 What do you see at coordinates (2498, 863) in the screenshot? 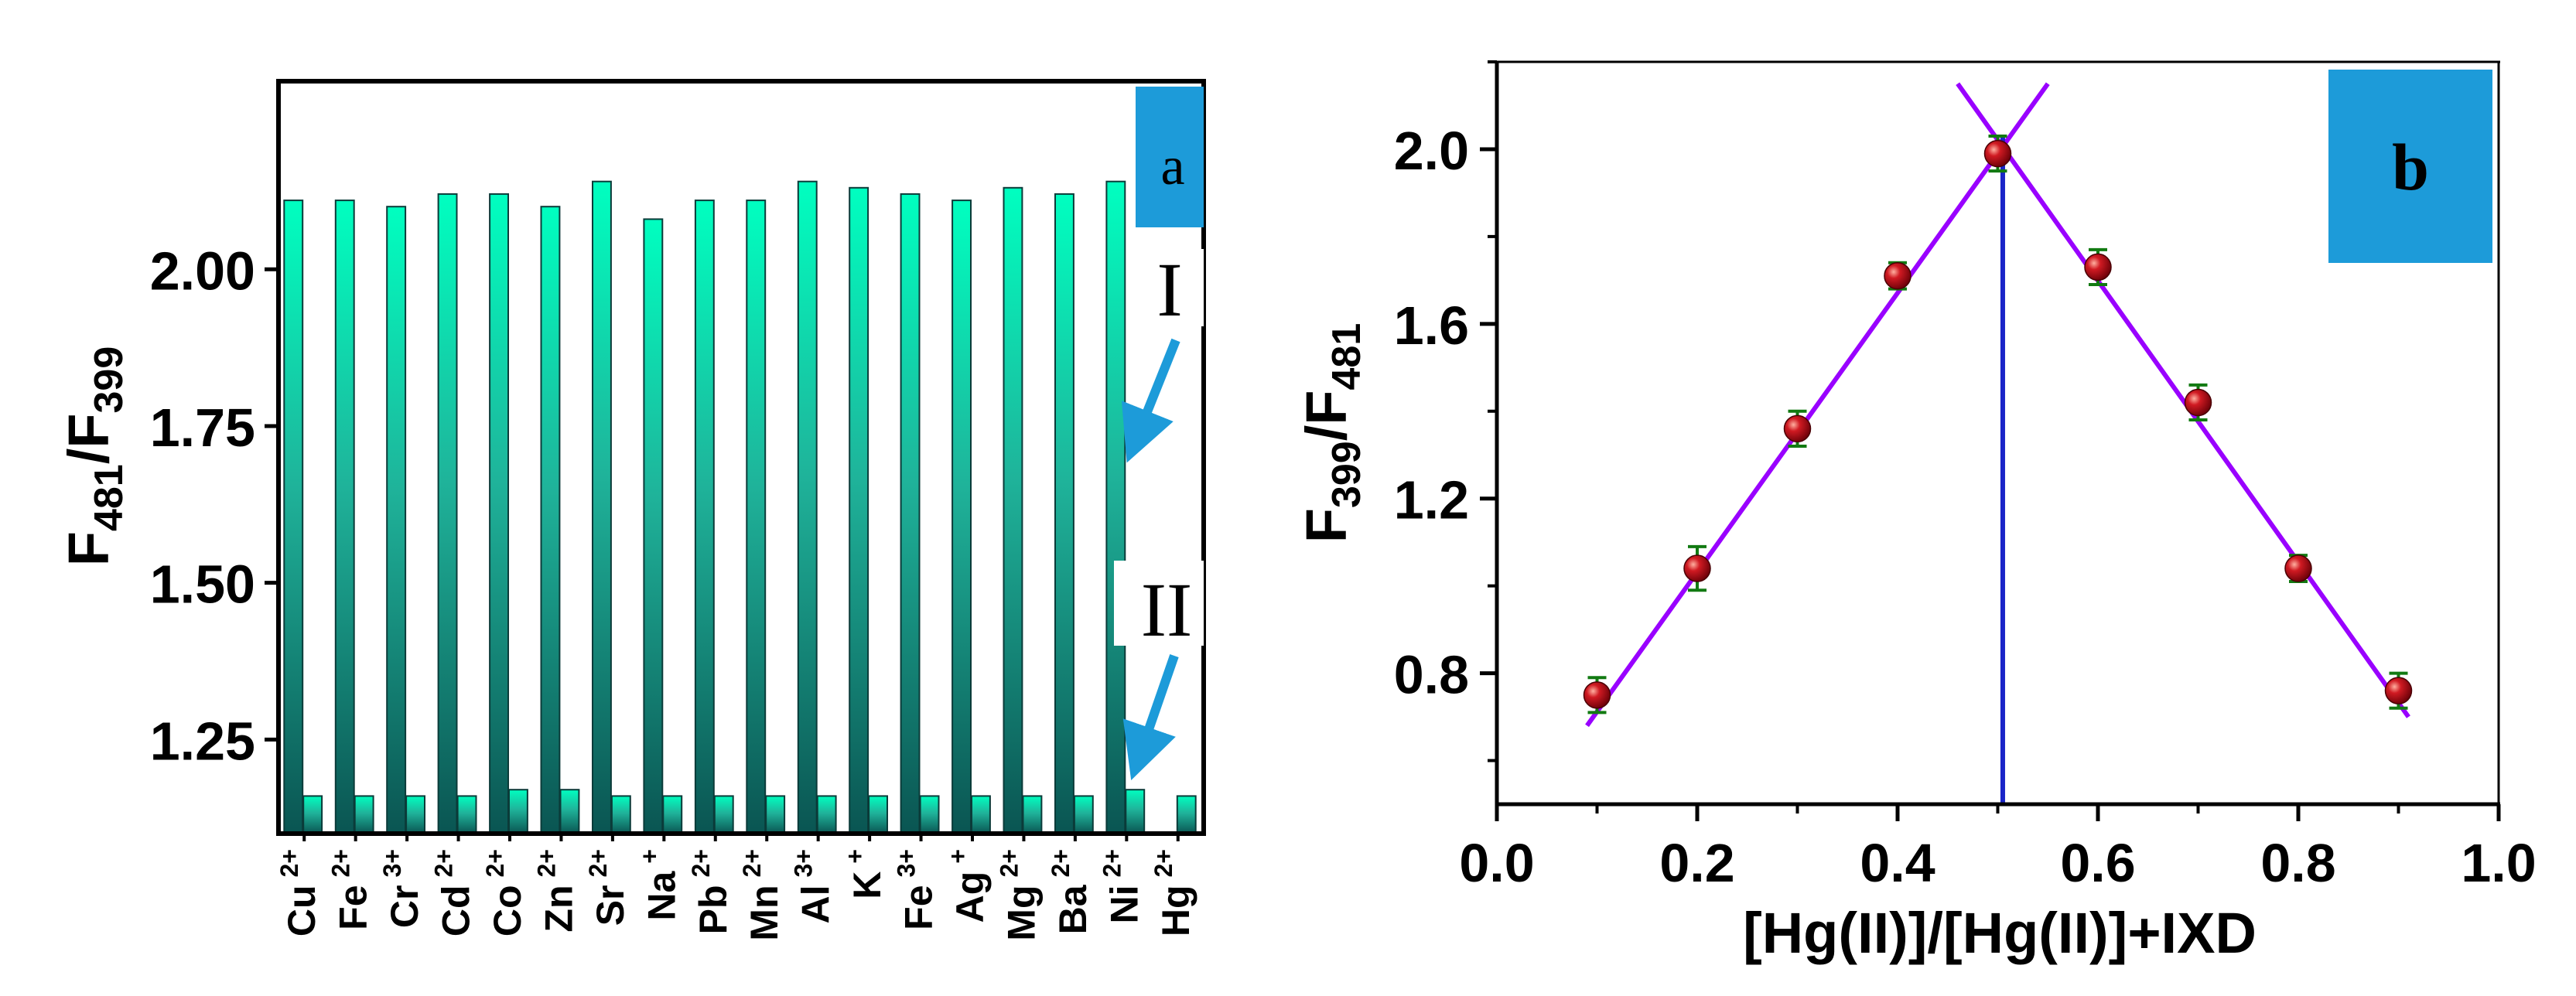
I see `x-tick-label: 1.0` at bounding box center [2498, 863].